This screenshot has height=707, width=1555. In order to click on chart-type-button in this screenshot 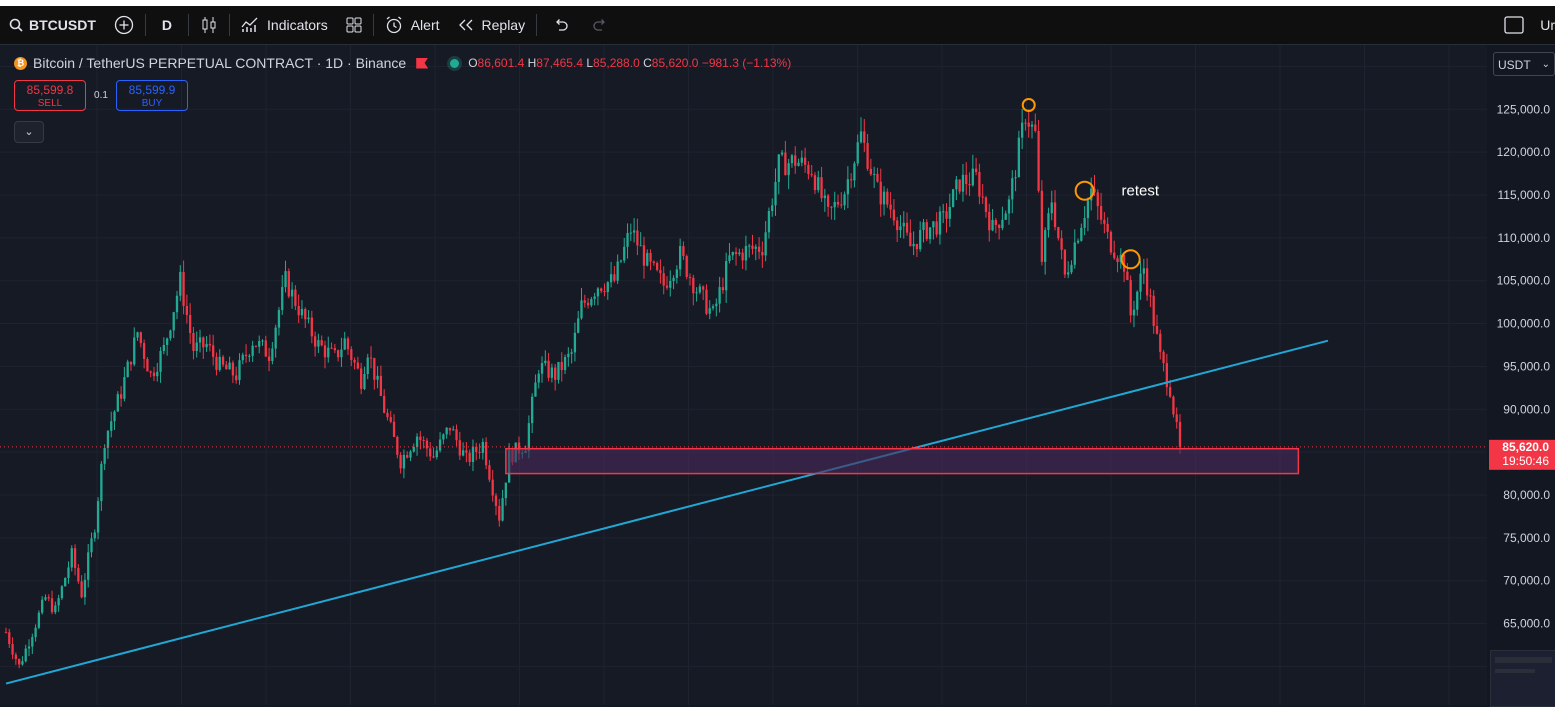, I will do `click(209, 25)`.